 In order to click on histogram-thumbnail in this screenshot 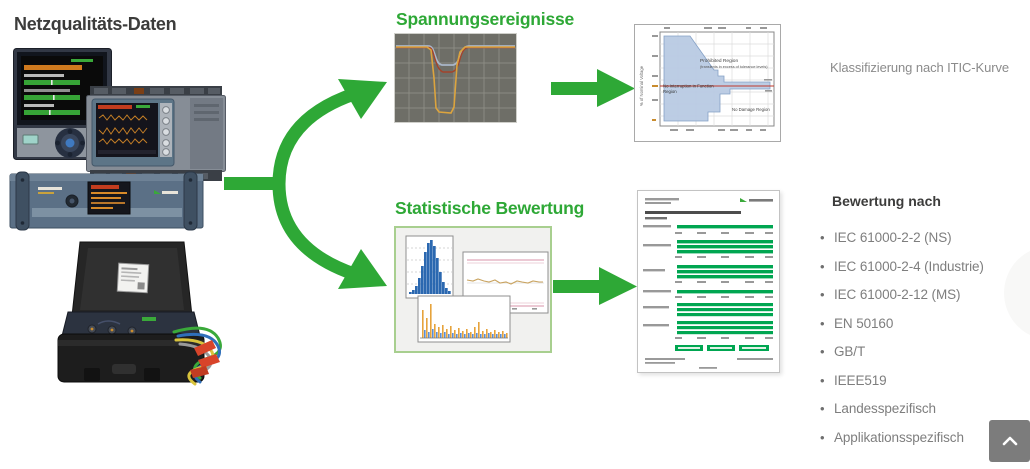, I will do `click(429, 267)`.